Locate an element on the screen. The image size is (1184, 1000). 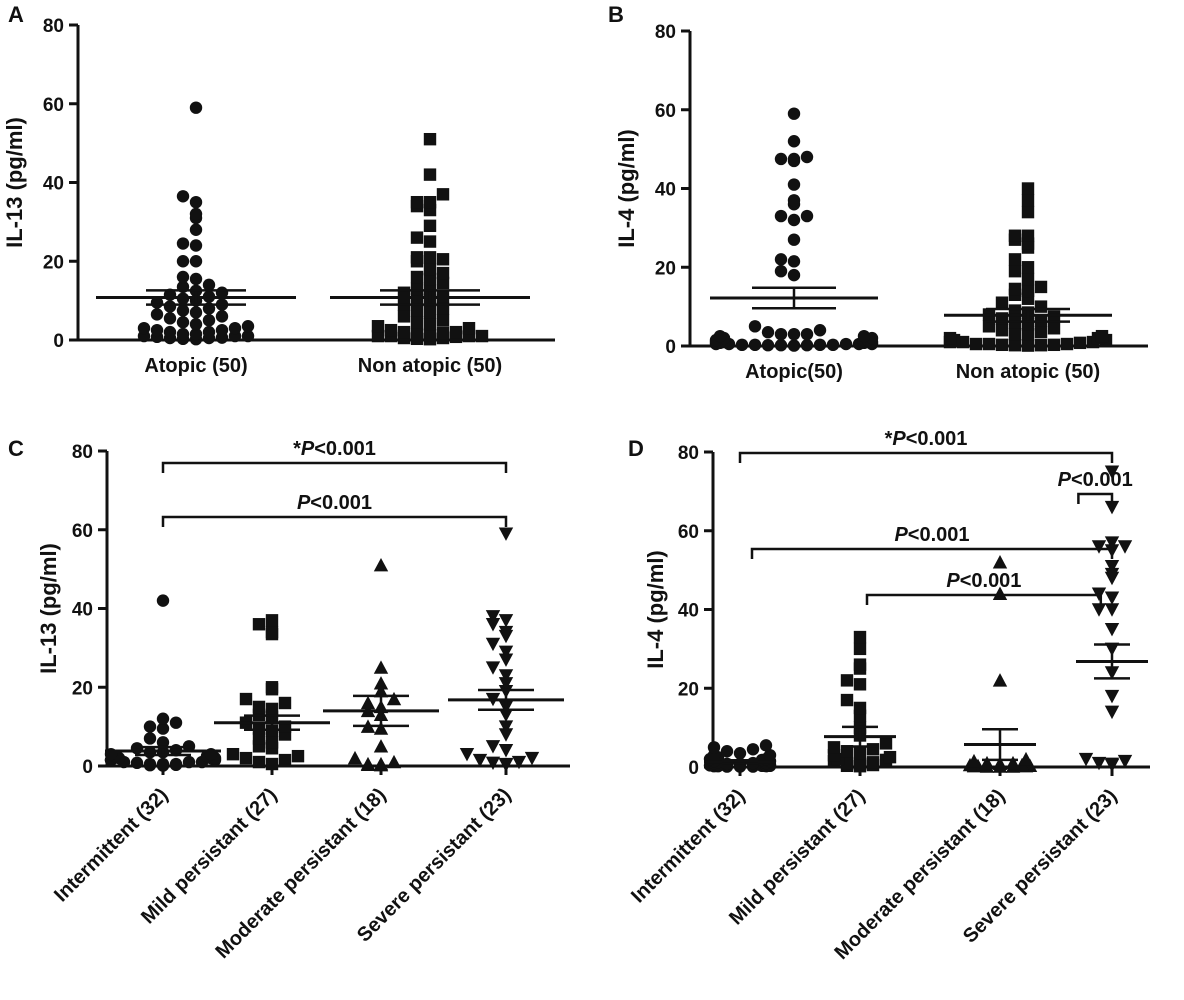
significance-bracket: *P<0.001 is located at coordinates (926, 445).